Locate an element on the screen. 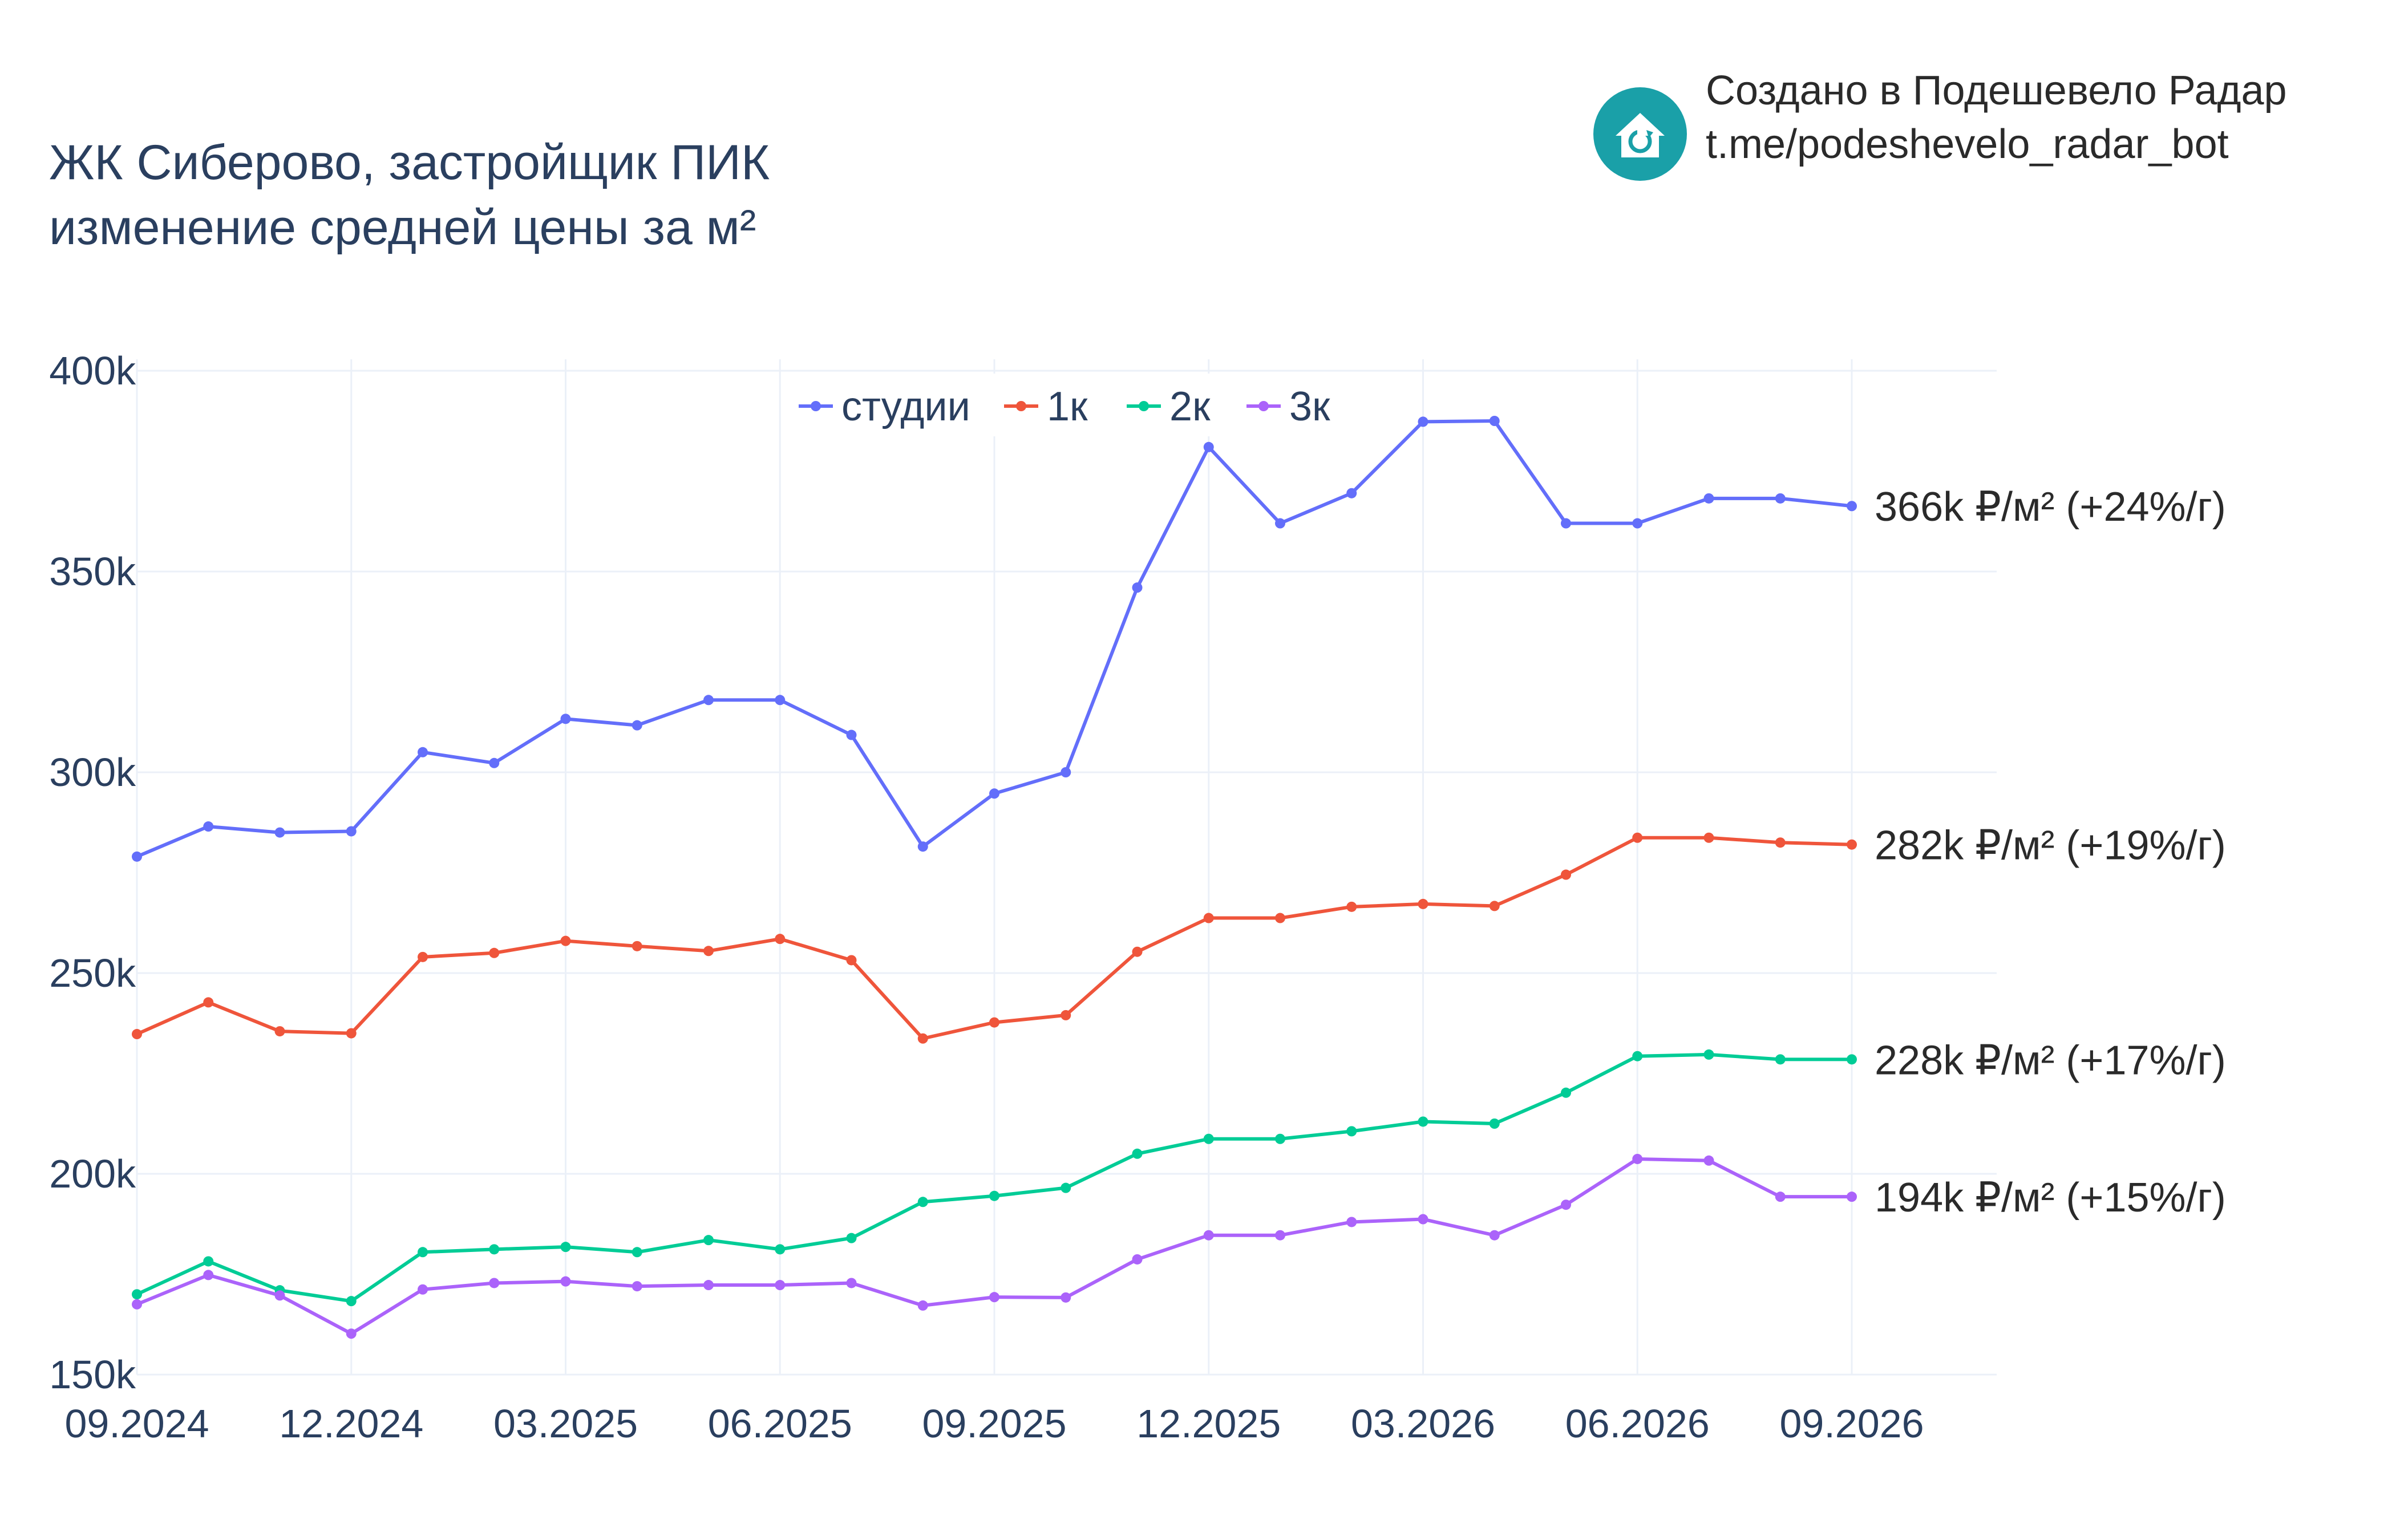  legend-item-3к: 3к is located at coordinates (1288, 407).